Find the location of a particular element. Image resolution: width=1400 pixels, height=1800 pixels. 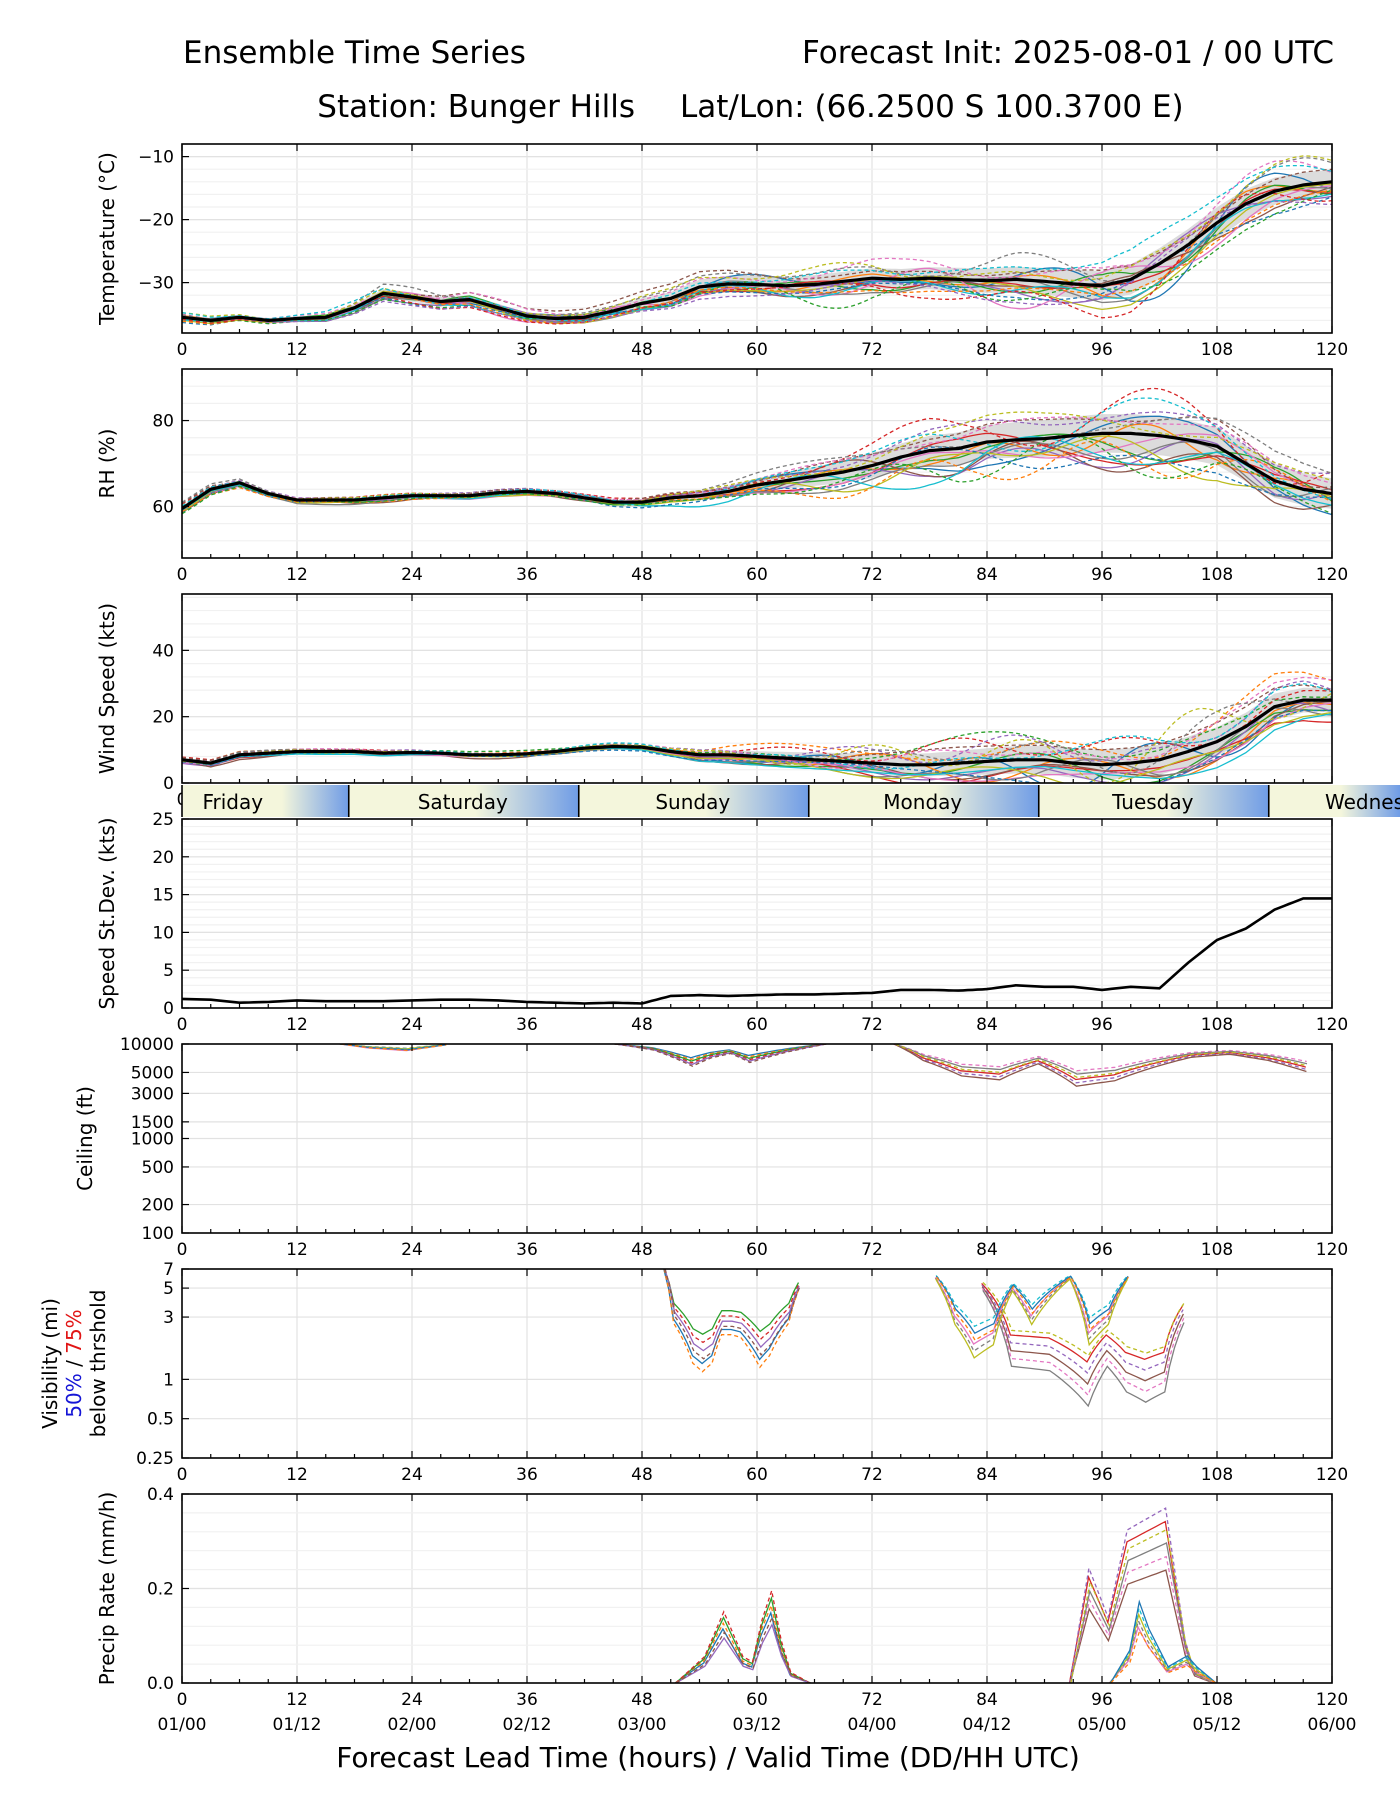

y-tick-label: 20 is located at coordinates (163, 718).